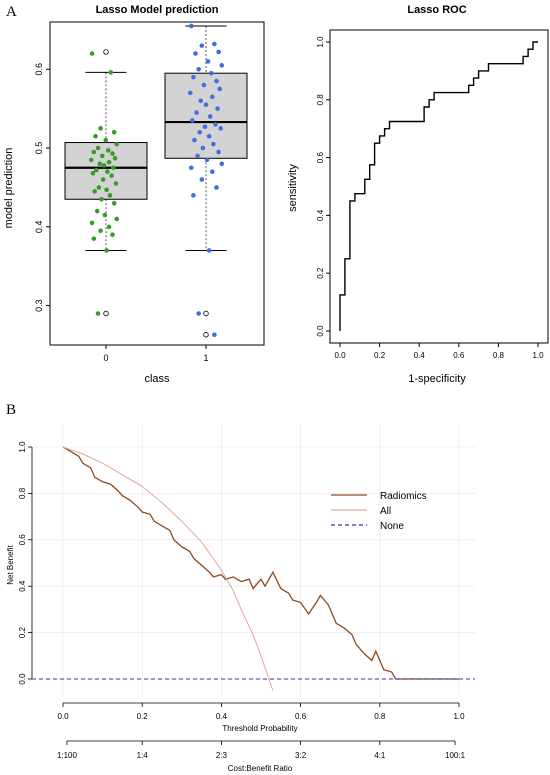  I want to click on y-tick-label: 0.3, so click(39, 305).